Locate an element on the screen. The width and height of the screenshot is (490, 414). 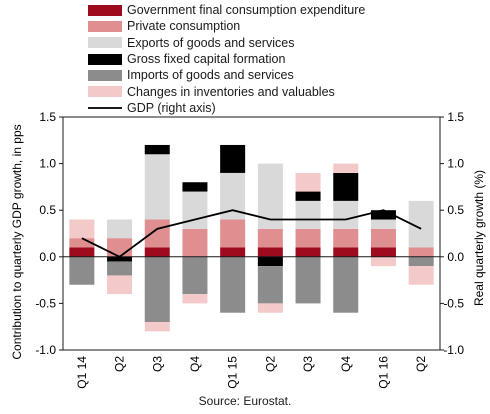
y2-tick-label: 1.0 is located at coordinates (455, 164).